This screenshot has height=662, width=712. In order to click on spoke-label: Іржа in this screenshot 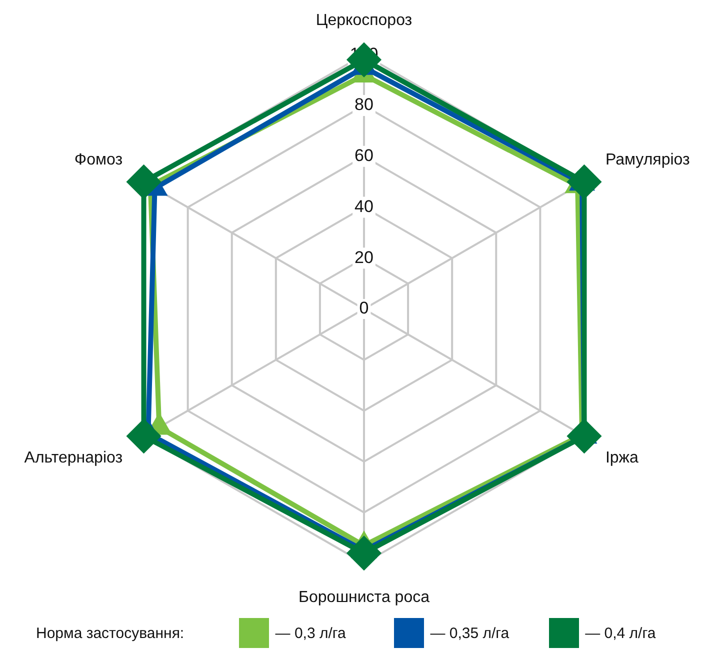, I will do `click(621, 457)`.